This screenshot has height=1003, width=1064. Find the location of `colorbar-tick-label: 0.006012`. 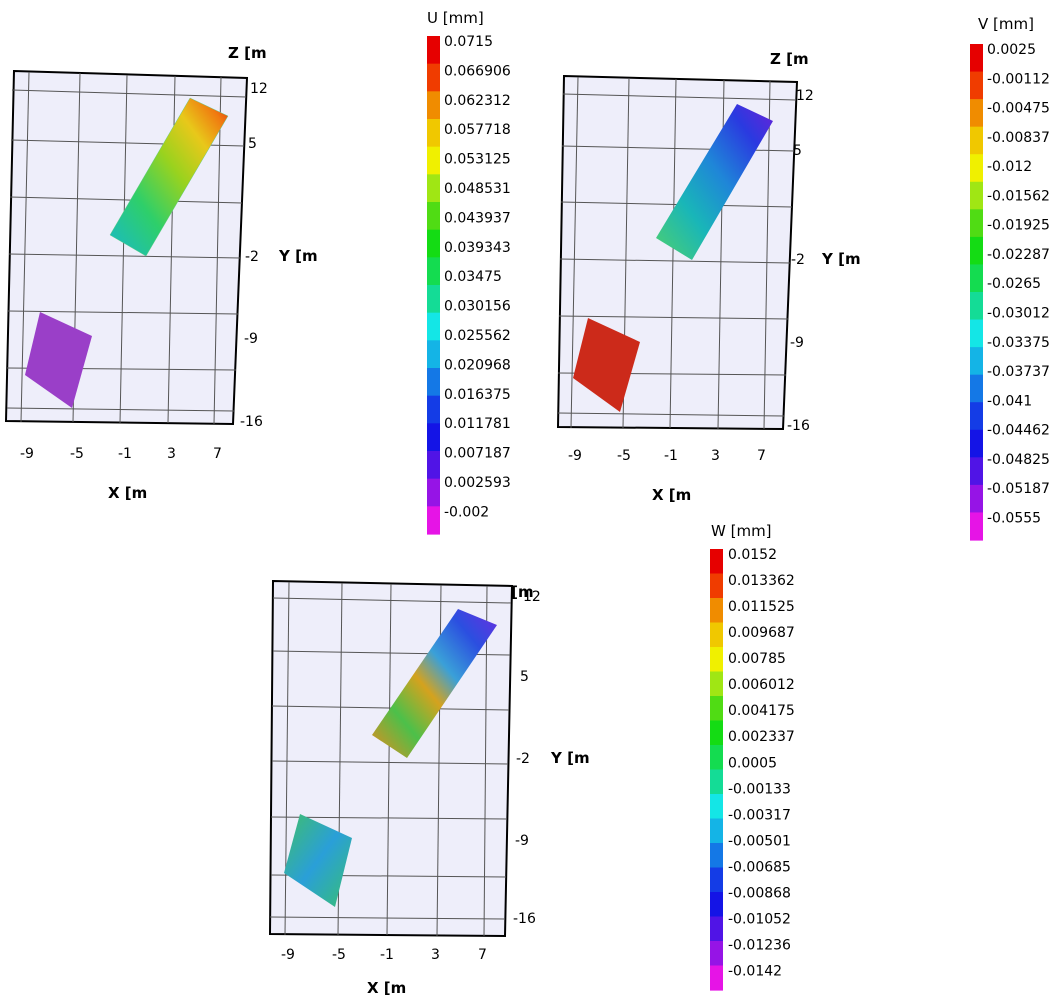

colorbar-tick-label: 0.006012 is located at coordinates (761, 685).